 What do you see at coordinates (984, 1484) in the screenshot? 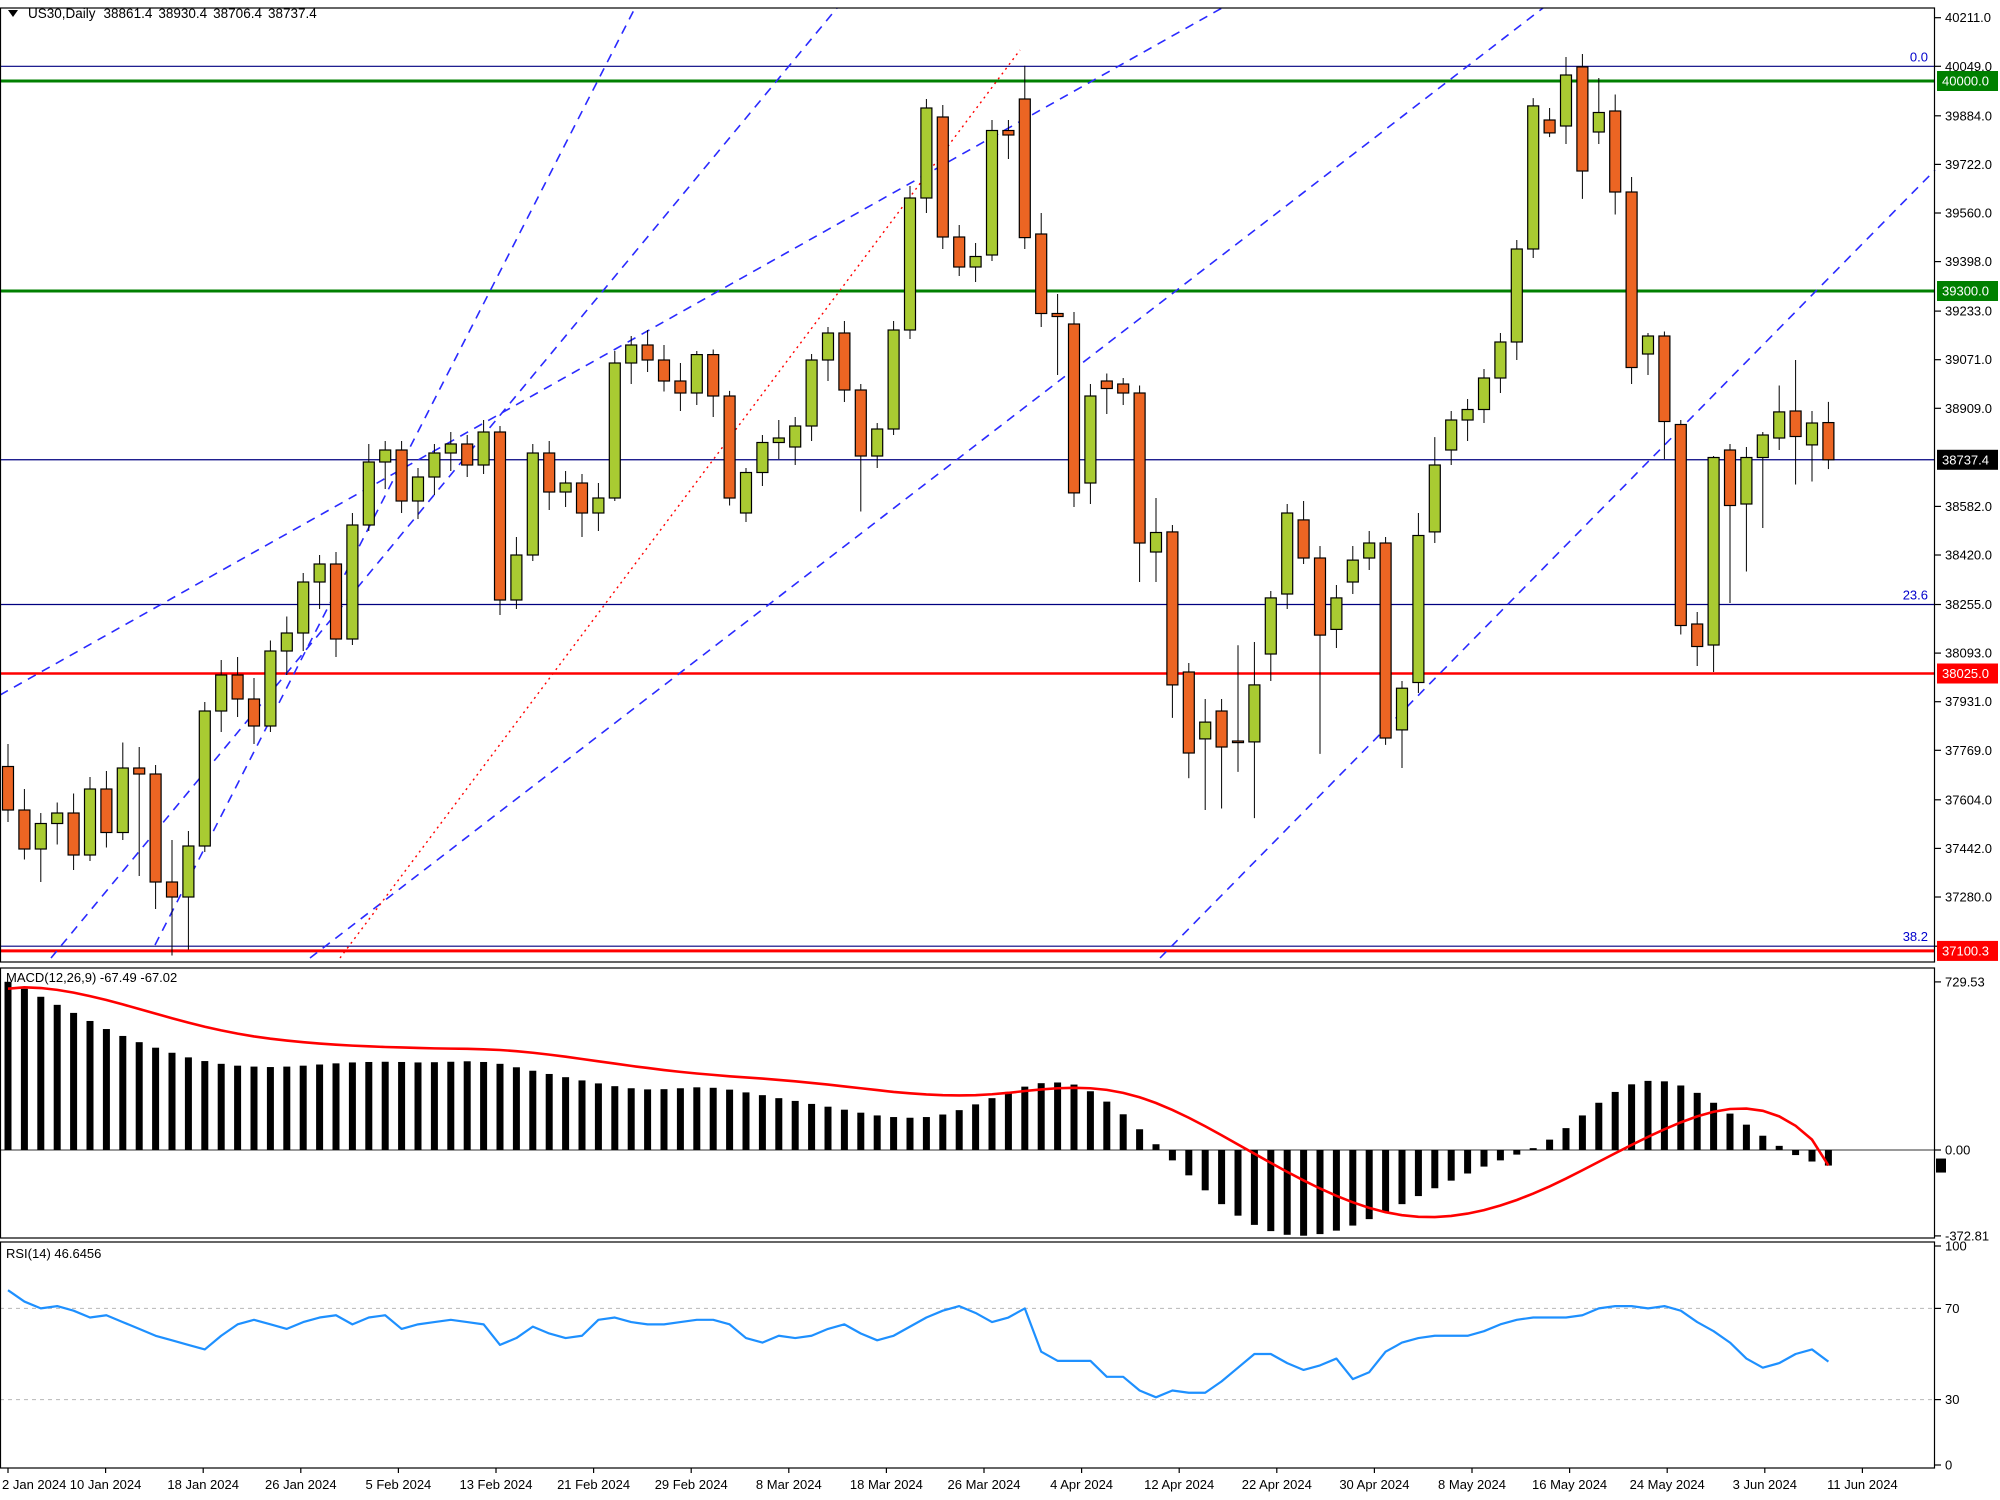
I see `time-tick-label: 26 Mar 2024` at bounding box center [984, 1484].